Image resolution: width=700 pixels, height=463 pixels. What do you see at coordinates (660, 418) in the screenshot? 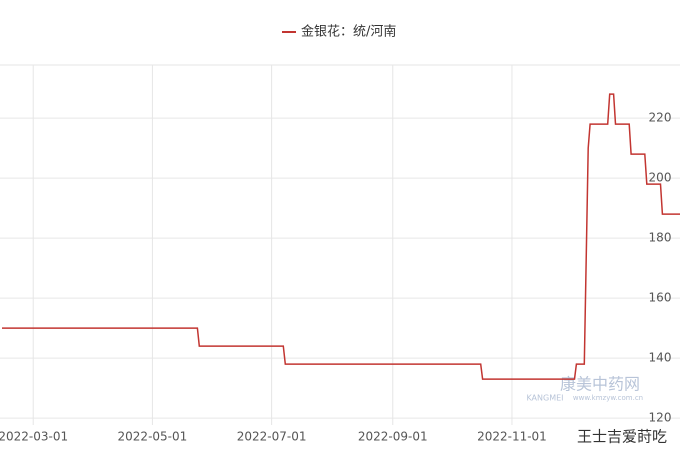
I see `y-tick-label: 120` at bounding box center [660, 418].